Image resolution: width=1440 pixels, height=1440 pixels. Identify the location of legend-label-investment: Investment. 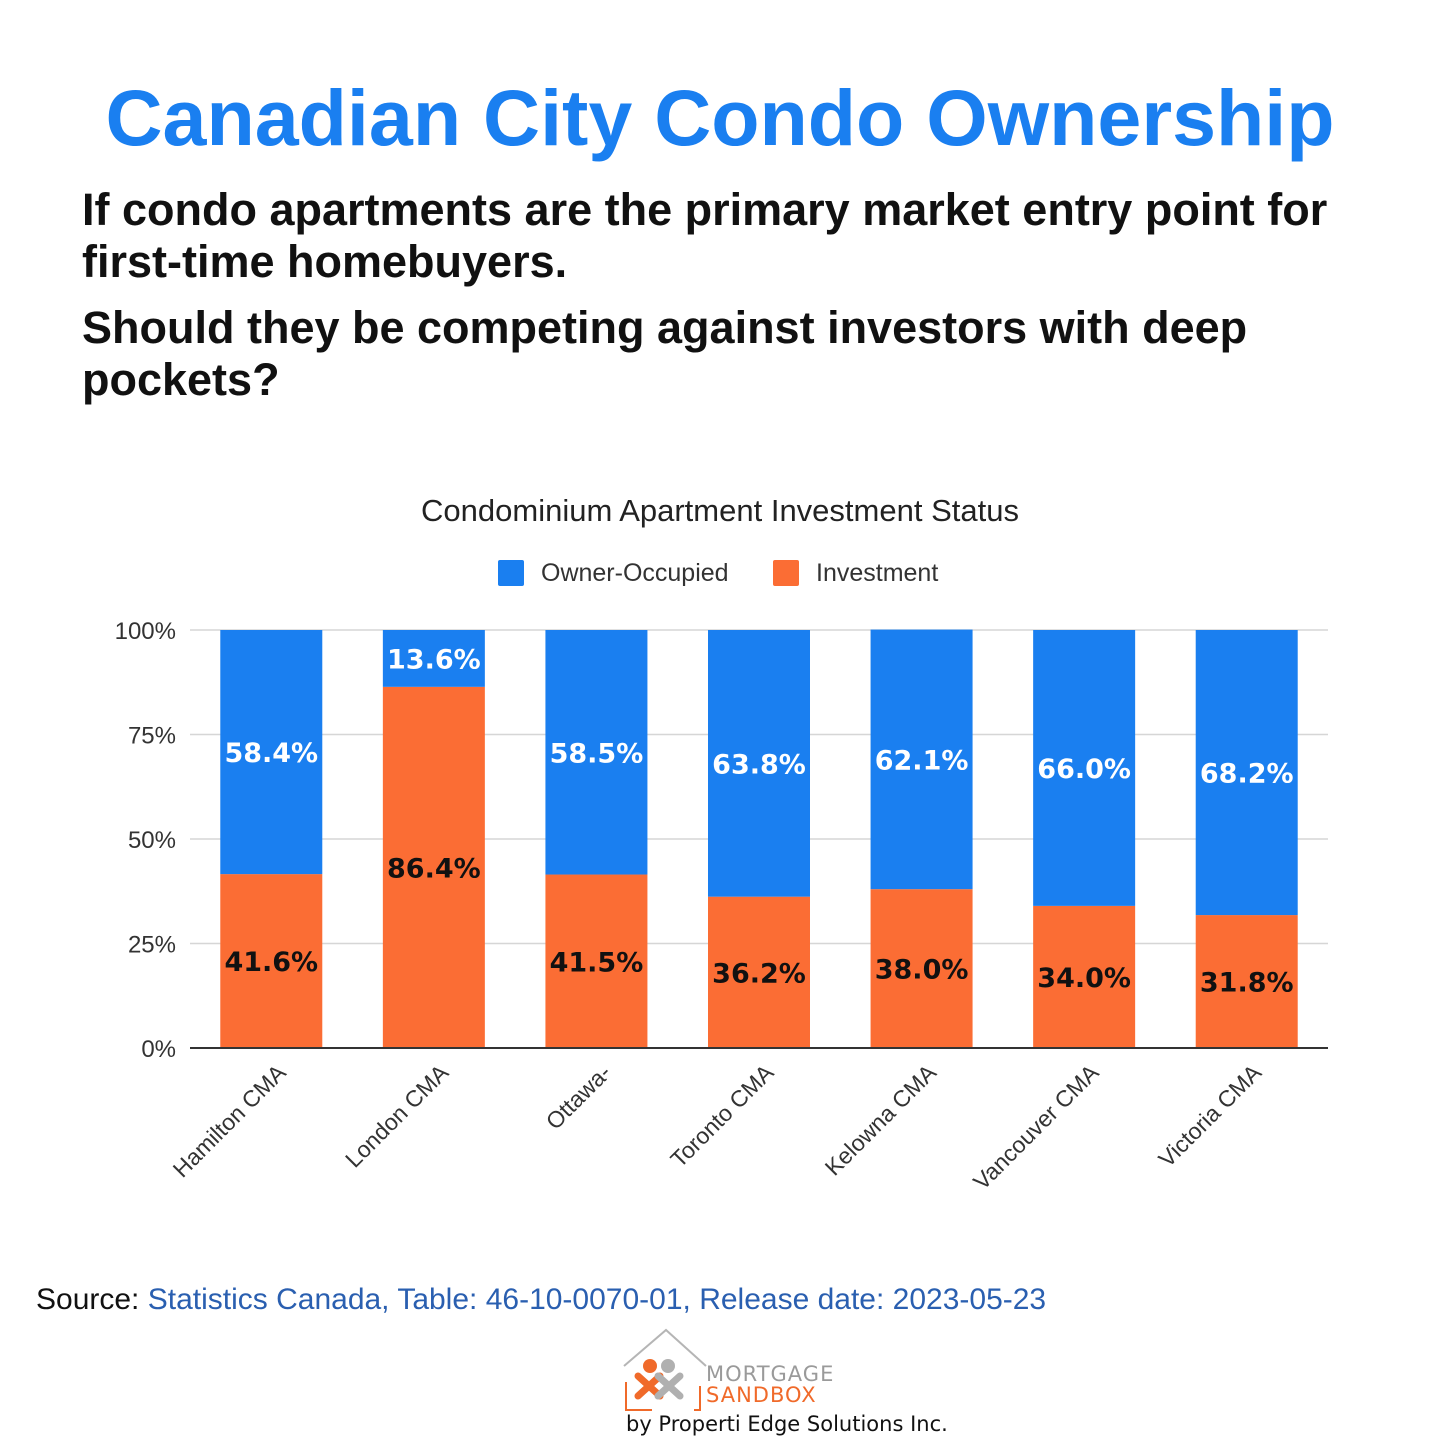
(877, 573).